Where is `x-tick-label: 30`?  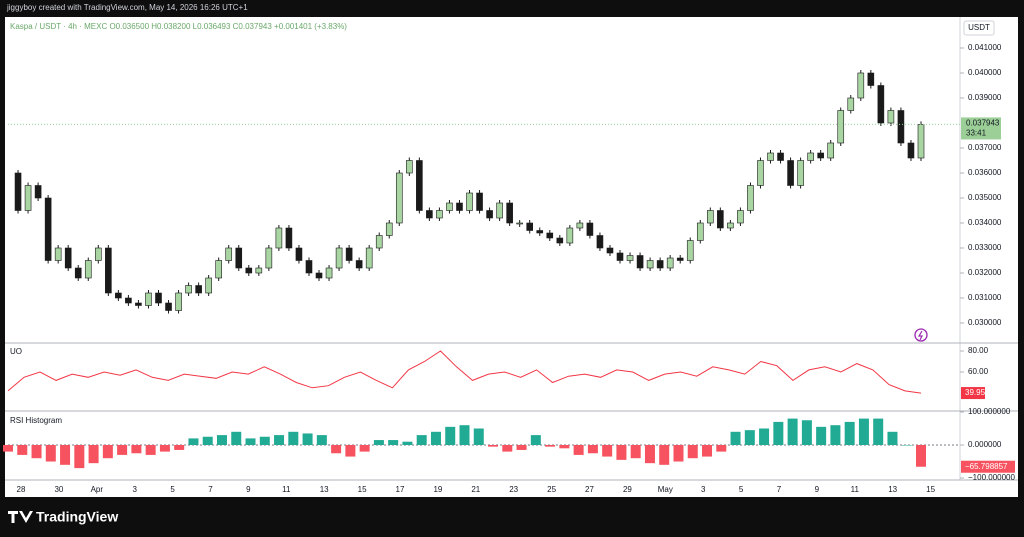 x-tick-label: 30 is located at coordinates (58, 489).